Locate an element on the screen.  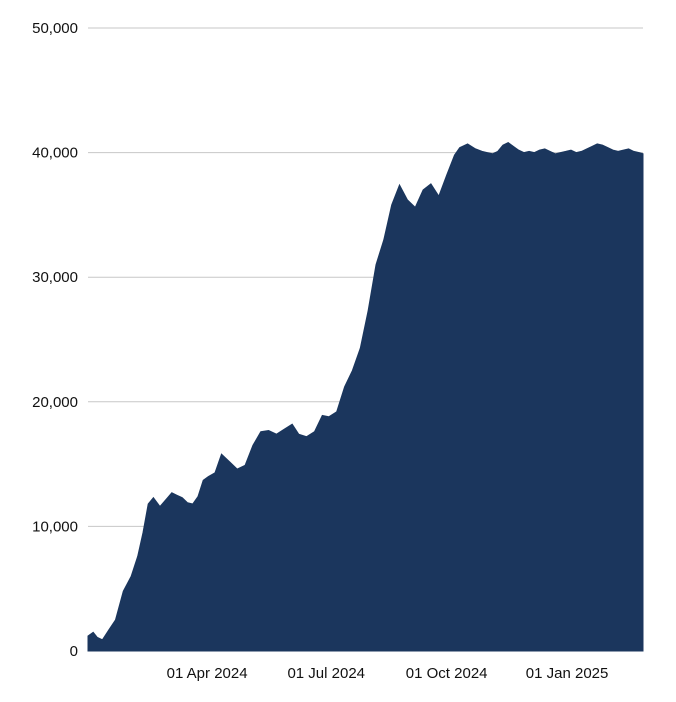
x-tick-label: 01 Apr 2024 is located at coordinates (207, 673).